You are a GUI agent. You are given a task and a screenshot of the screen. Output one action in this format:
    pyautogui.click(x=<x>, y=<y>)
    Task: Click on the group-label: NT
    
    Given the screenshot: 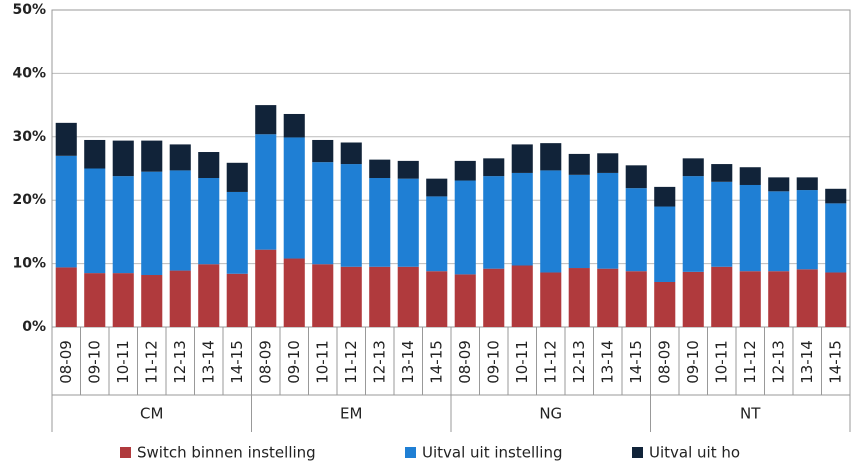 What is the action you would take?
    pyautogui.click(x=750, y=414)
    